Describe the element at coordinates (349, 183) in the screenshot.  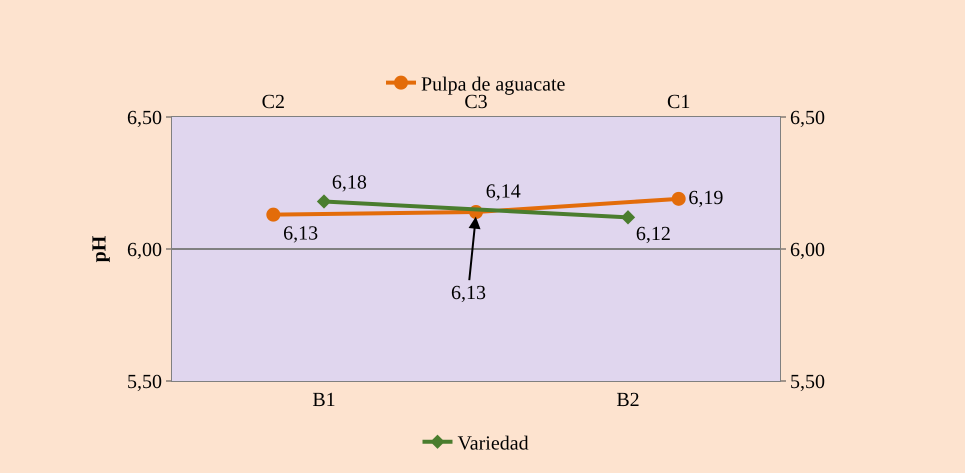
I see `data-label: 6,18` at that location.